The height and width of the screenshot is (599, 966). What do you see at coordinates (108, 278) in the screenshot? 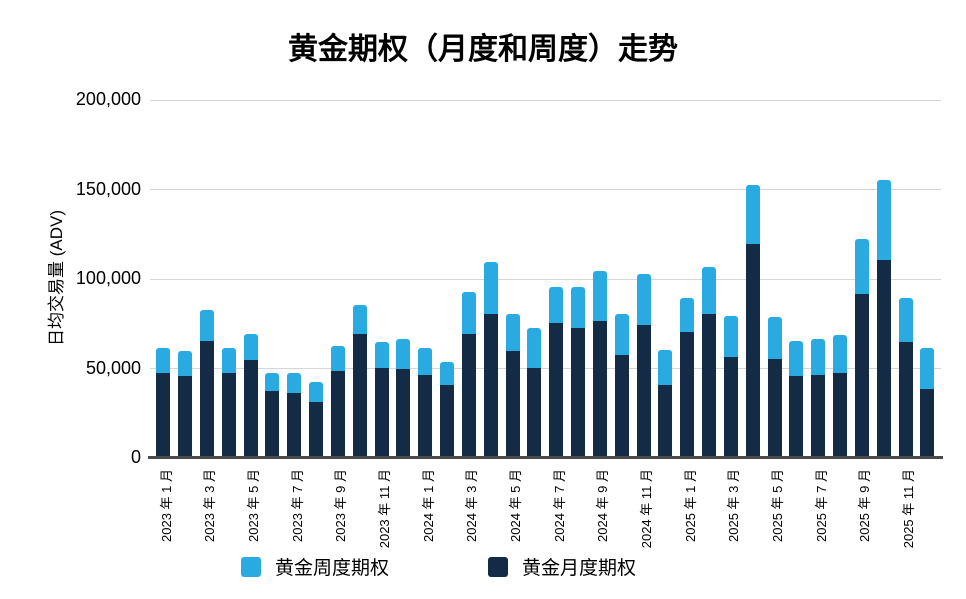
I see `y-tick-label-100000: 100,000` at bounding box center [108, 278].